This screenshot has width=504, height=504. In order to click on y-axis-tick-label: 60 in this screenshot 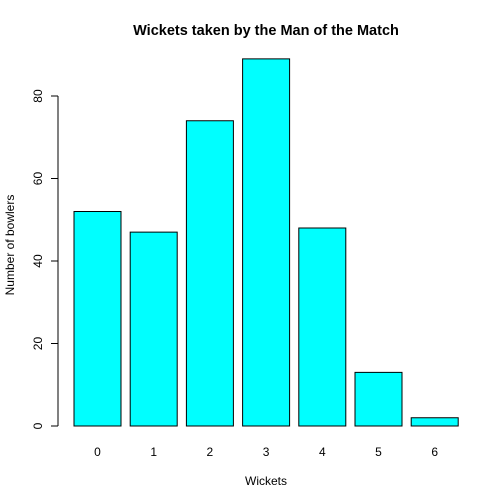, I will do `click(38, 179)`.